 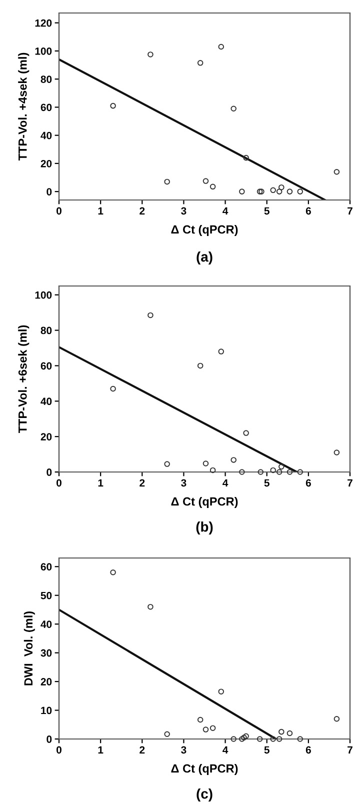 I want to click on y-axis-title: DWI Vol. (ml), so click(x=29, y=648).